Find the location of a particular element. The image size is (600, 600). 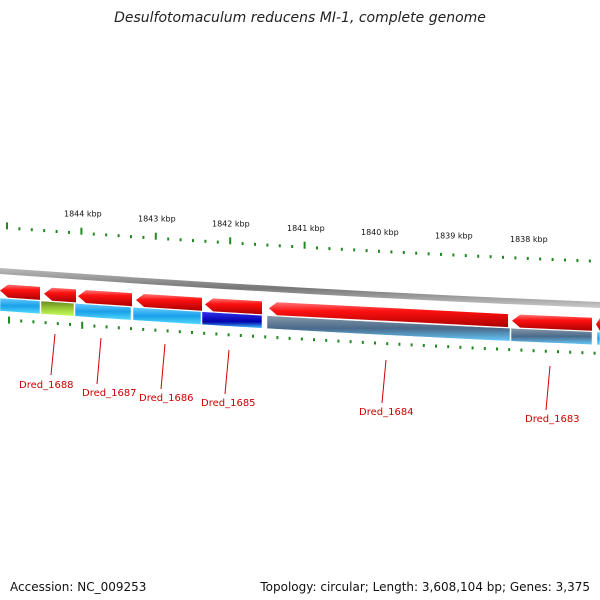

ruler-label: 1842 kbp is located at coordinates (231, 223).